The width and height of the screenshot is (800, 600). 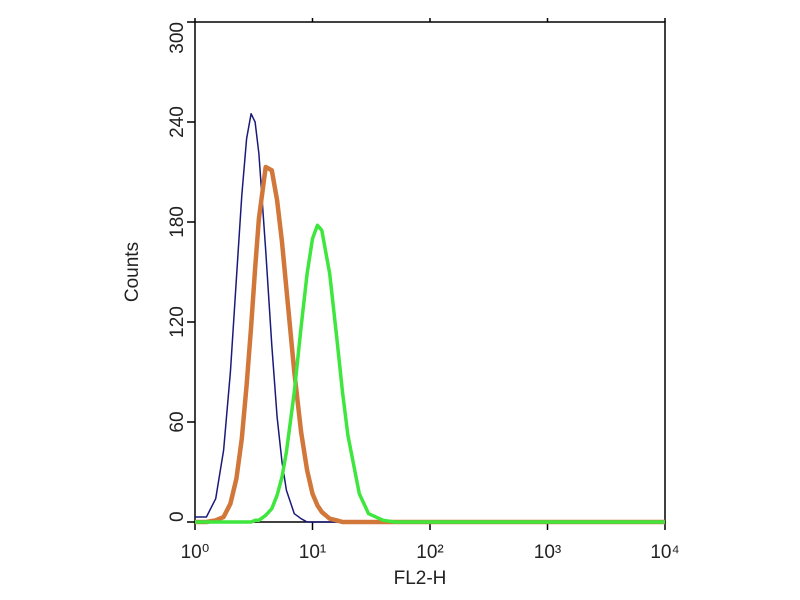 What do you see at coordinates (429, 552) in the screenshot?
I see `x-tick-label: 10²` at bounding box center [429, 552].